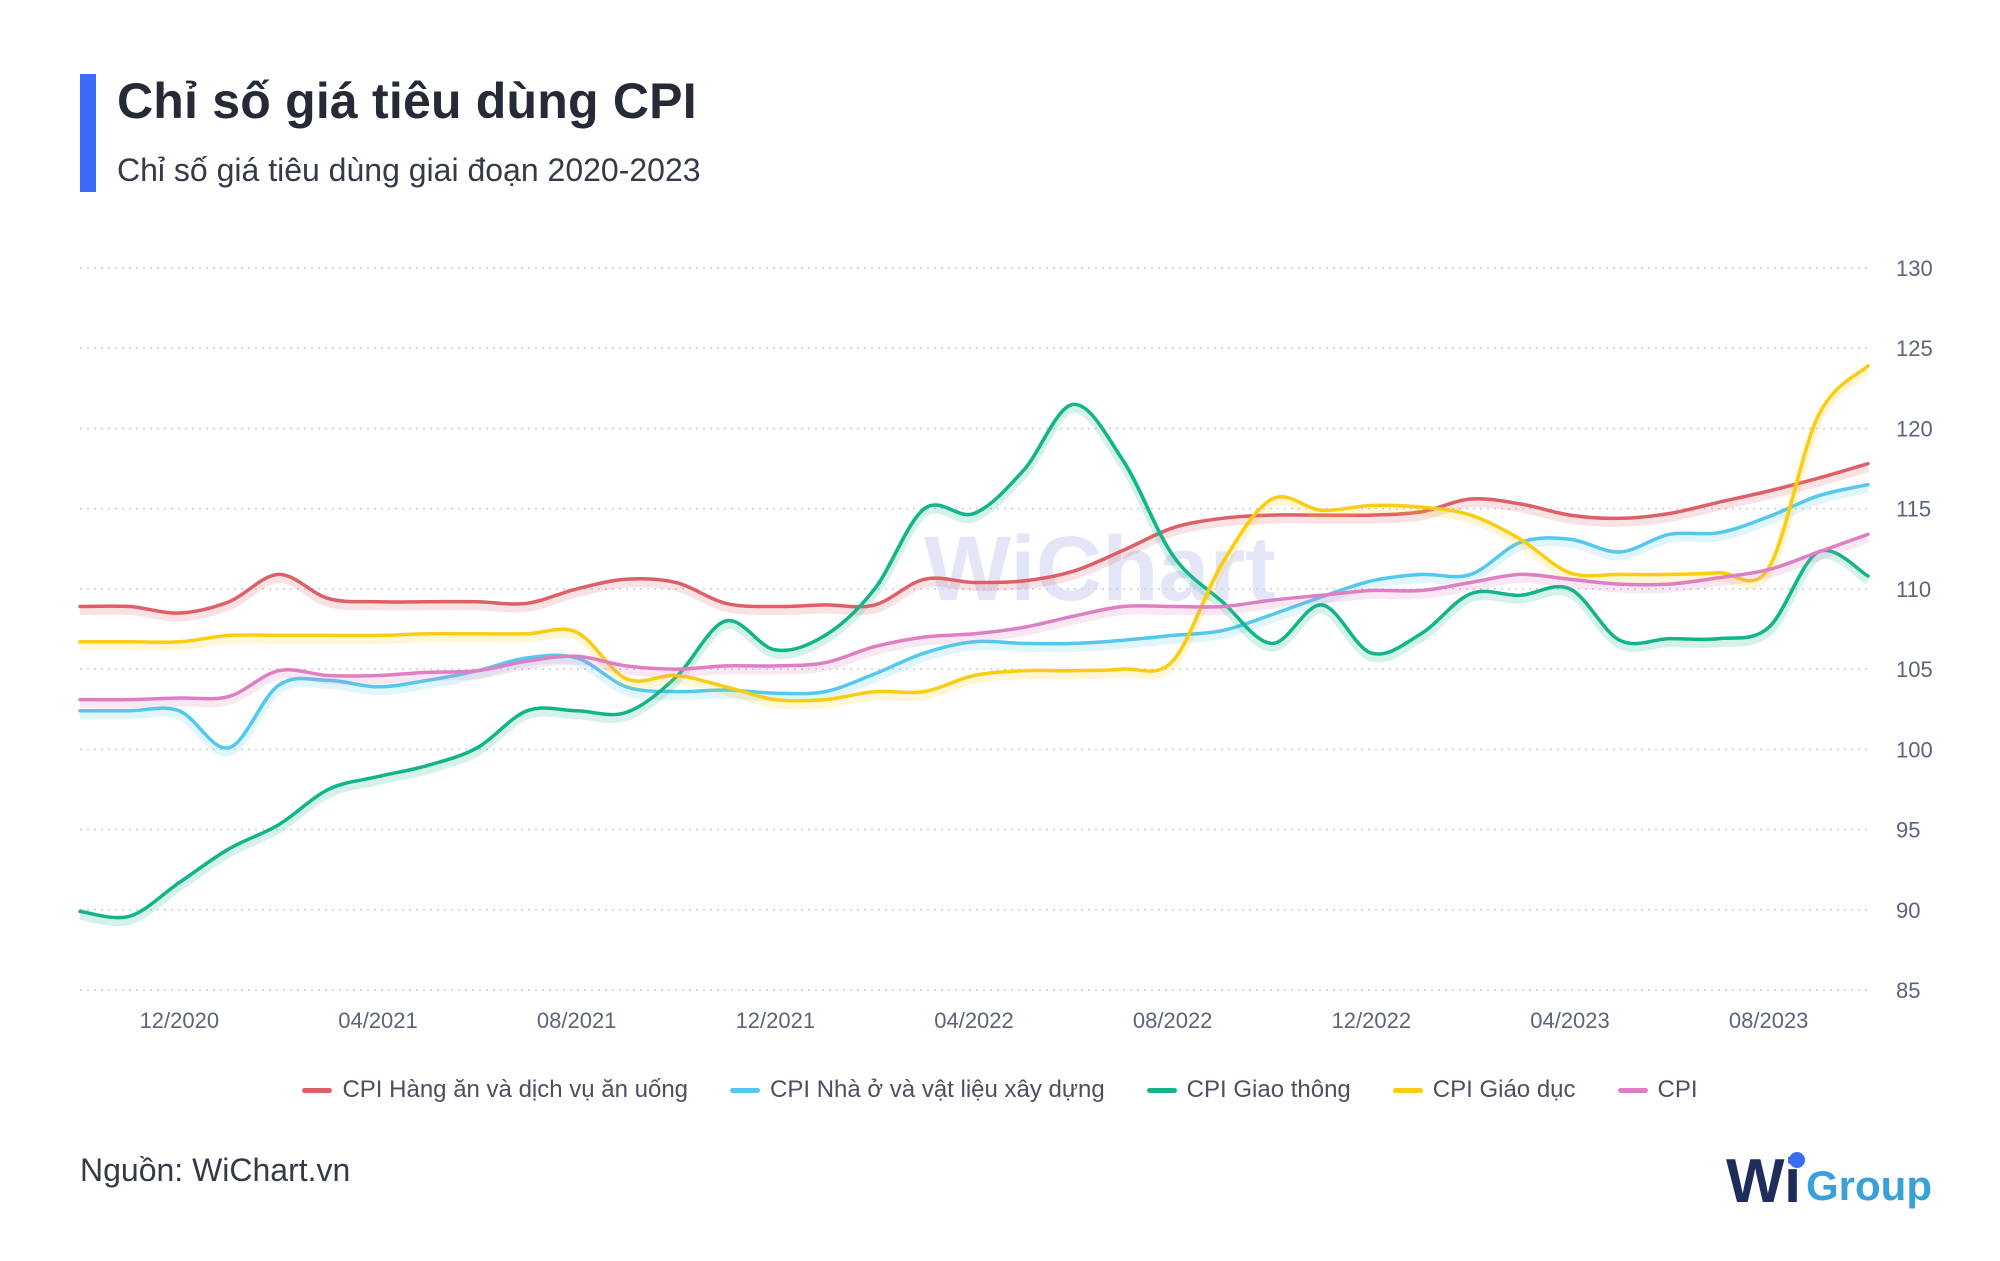 The height and width of the screenshot is (1261, 2000). I want to click on legend-label: CPI Giáo dục, so click(1504, 1089).